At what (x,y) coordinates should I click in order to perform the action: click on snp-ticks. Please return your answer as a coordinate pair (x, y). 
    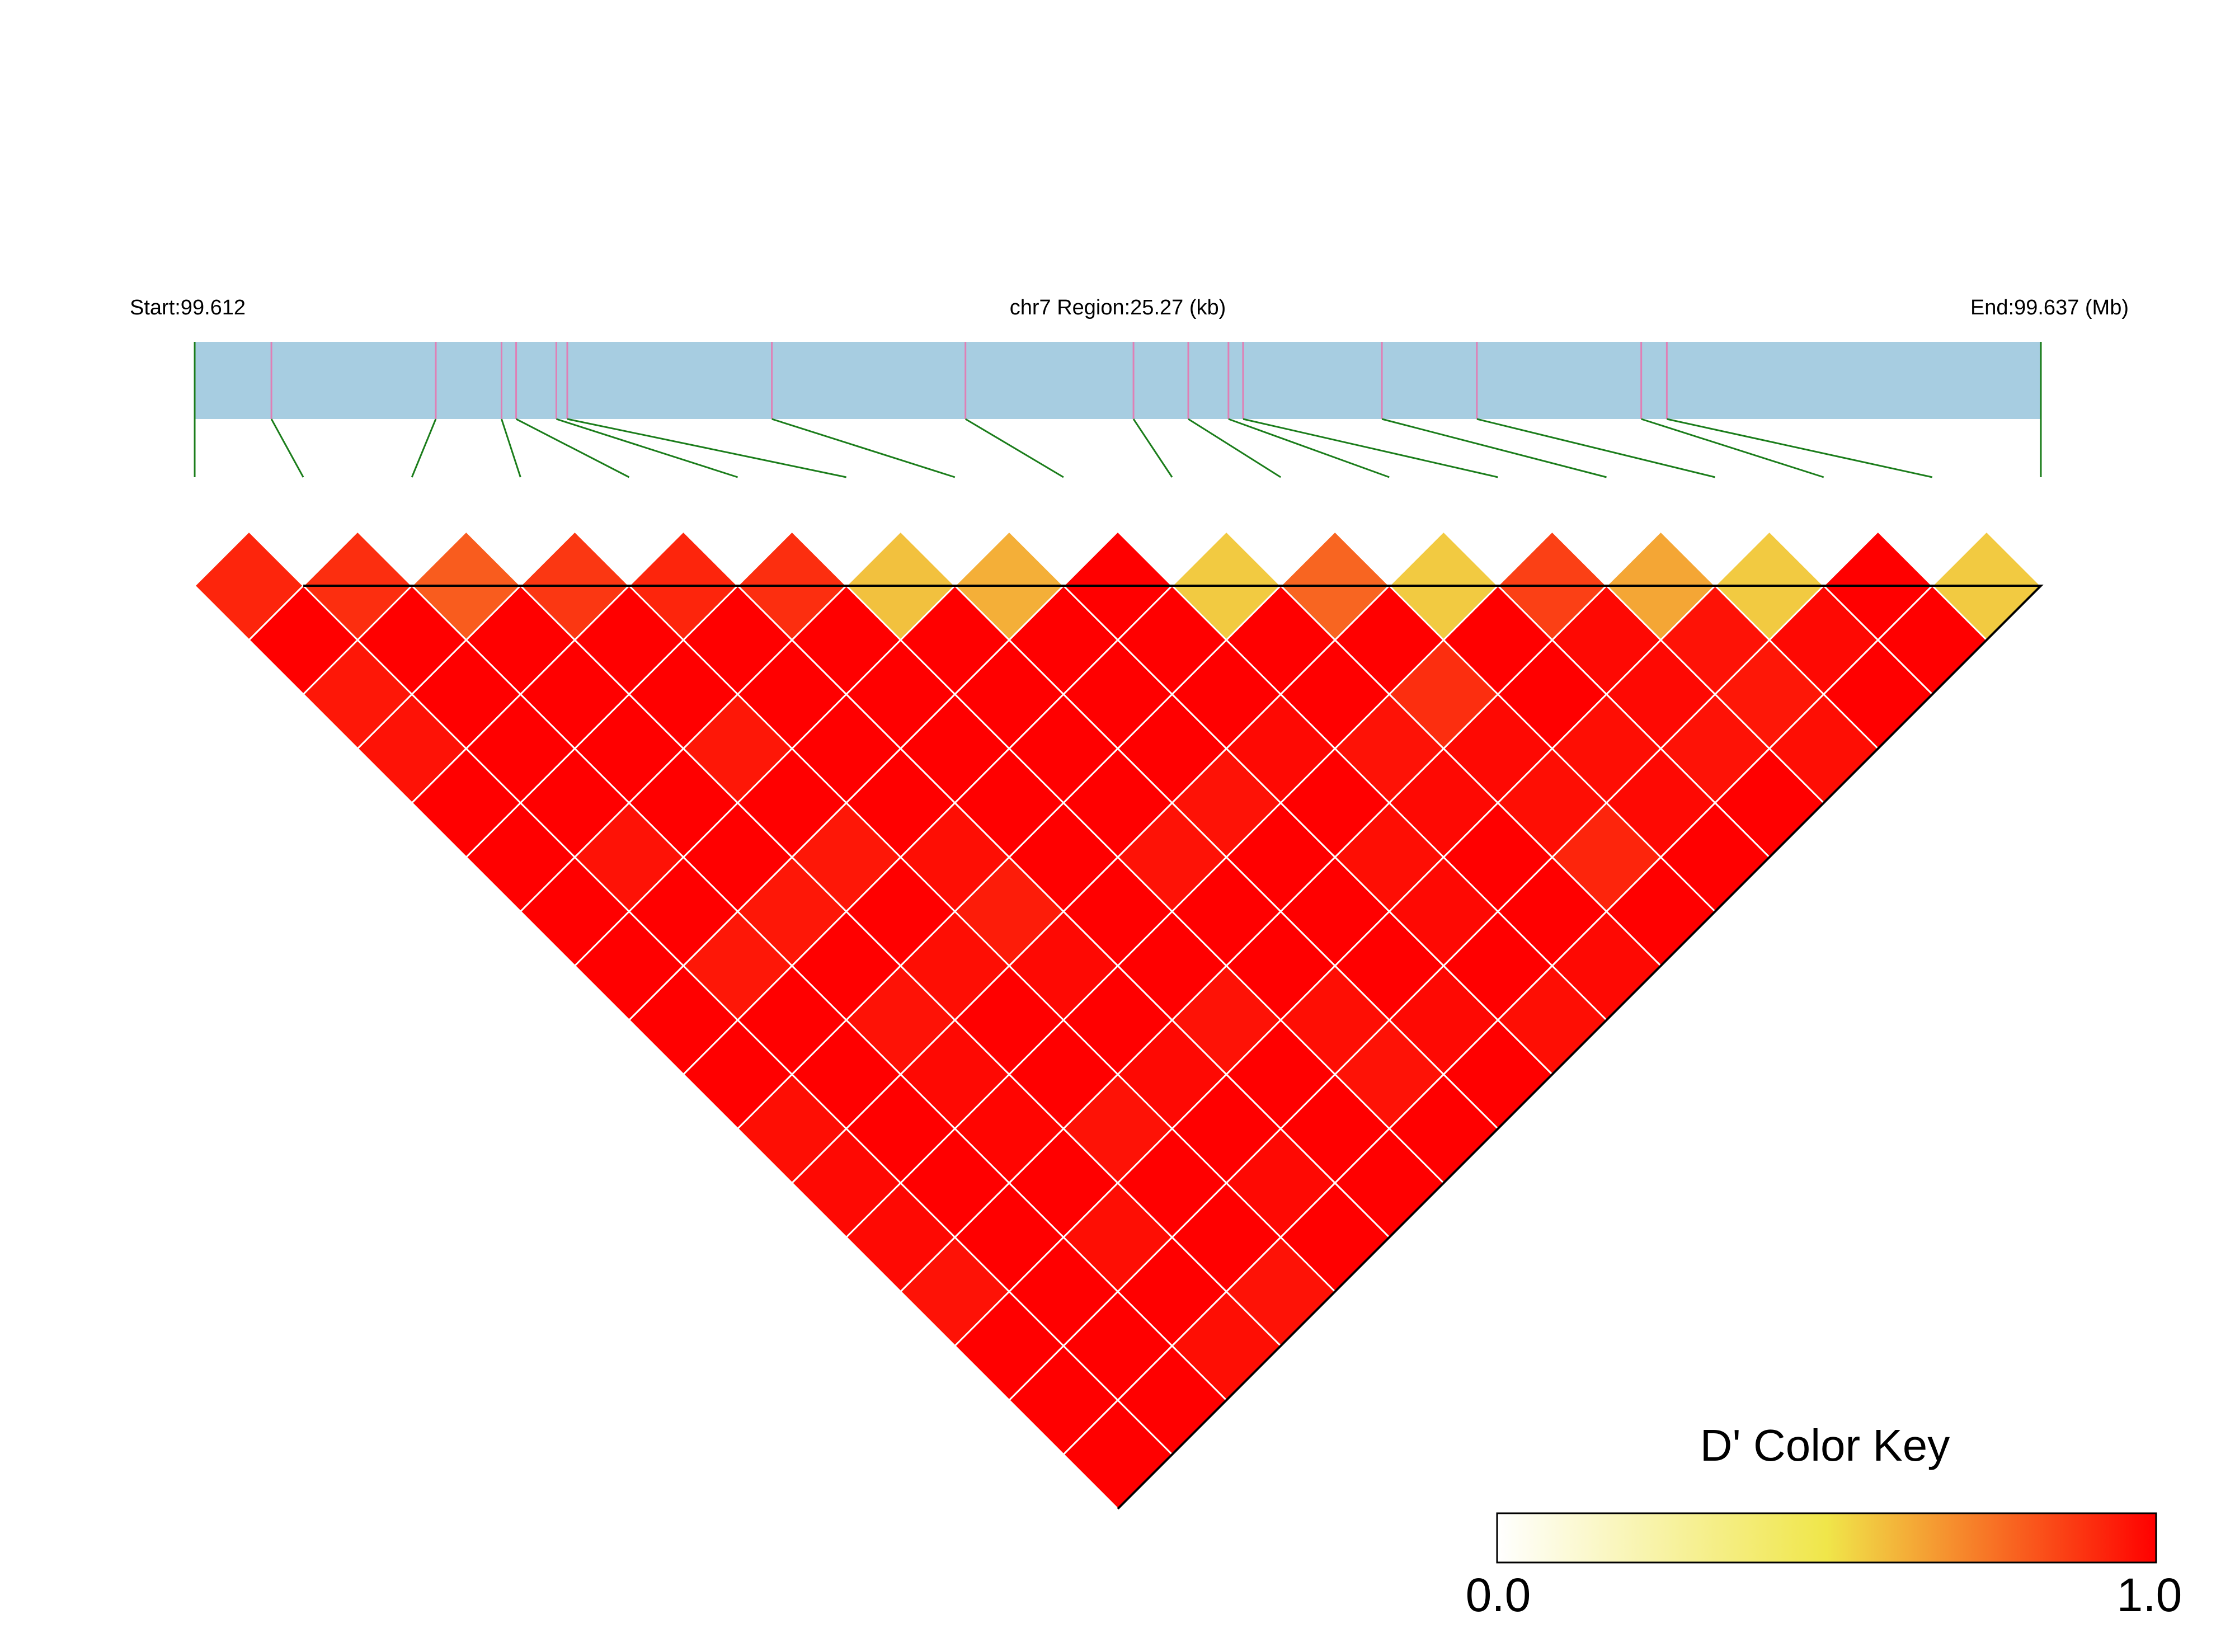
    Looking at the image, I should click on (1118, 381).